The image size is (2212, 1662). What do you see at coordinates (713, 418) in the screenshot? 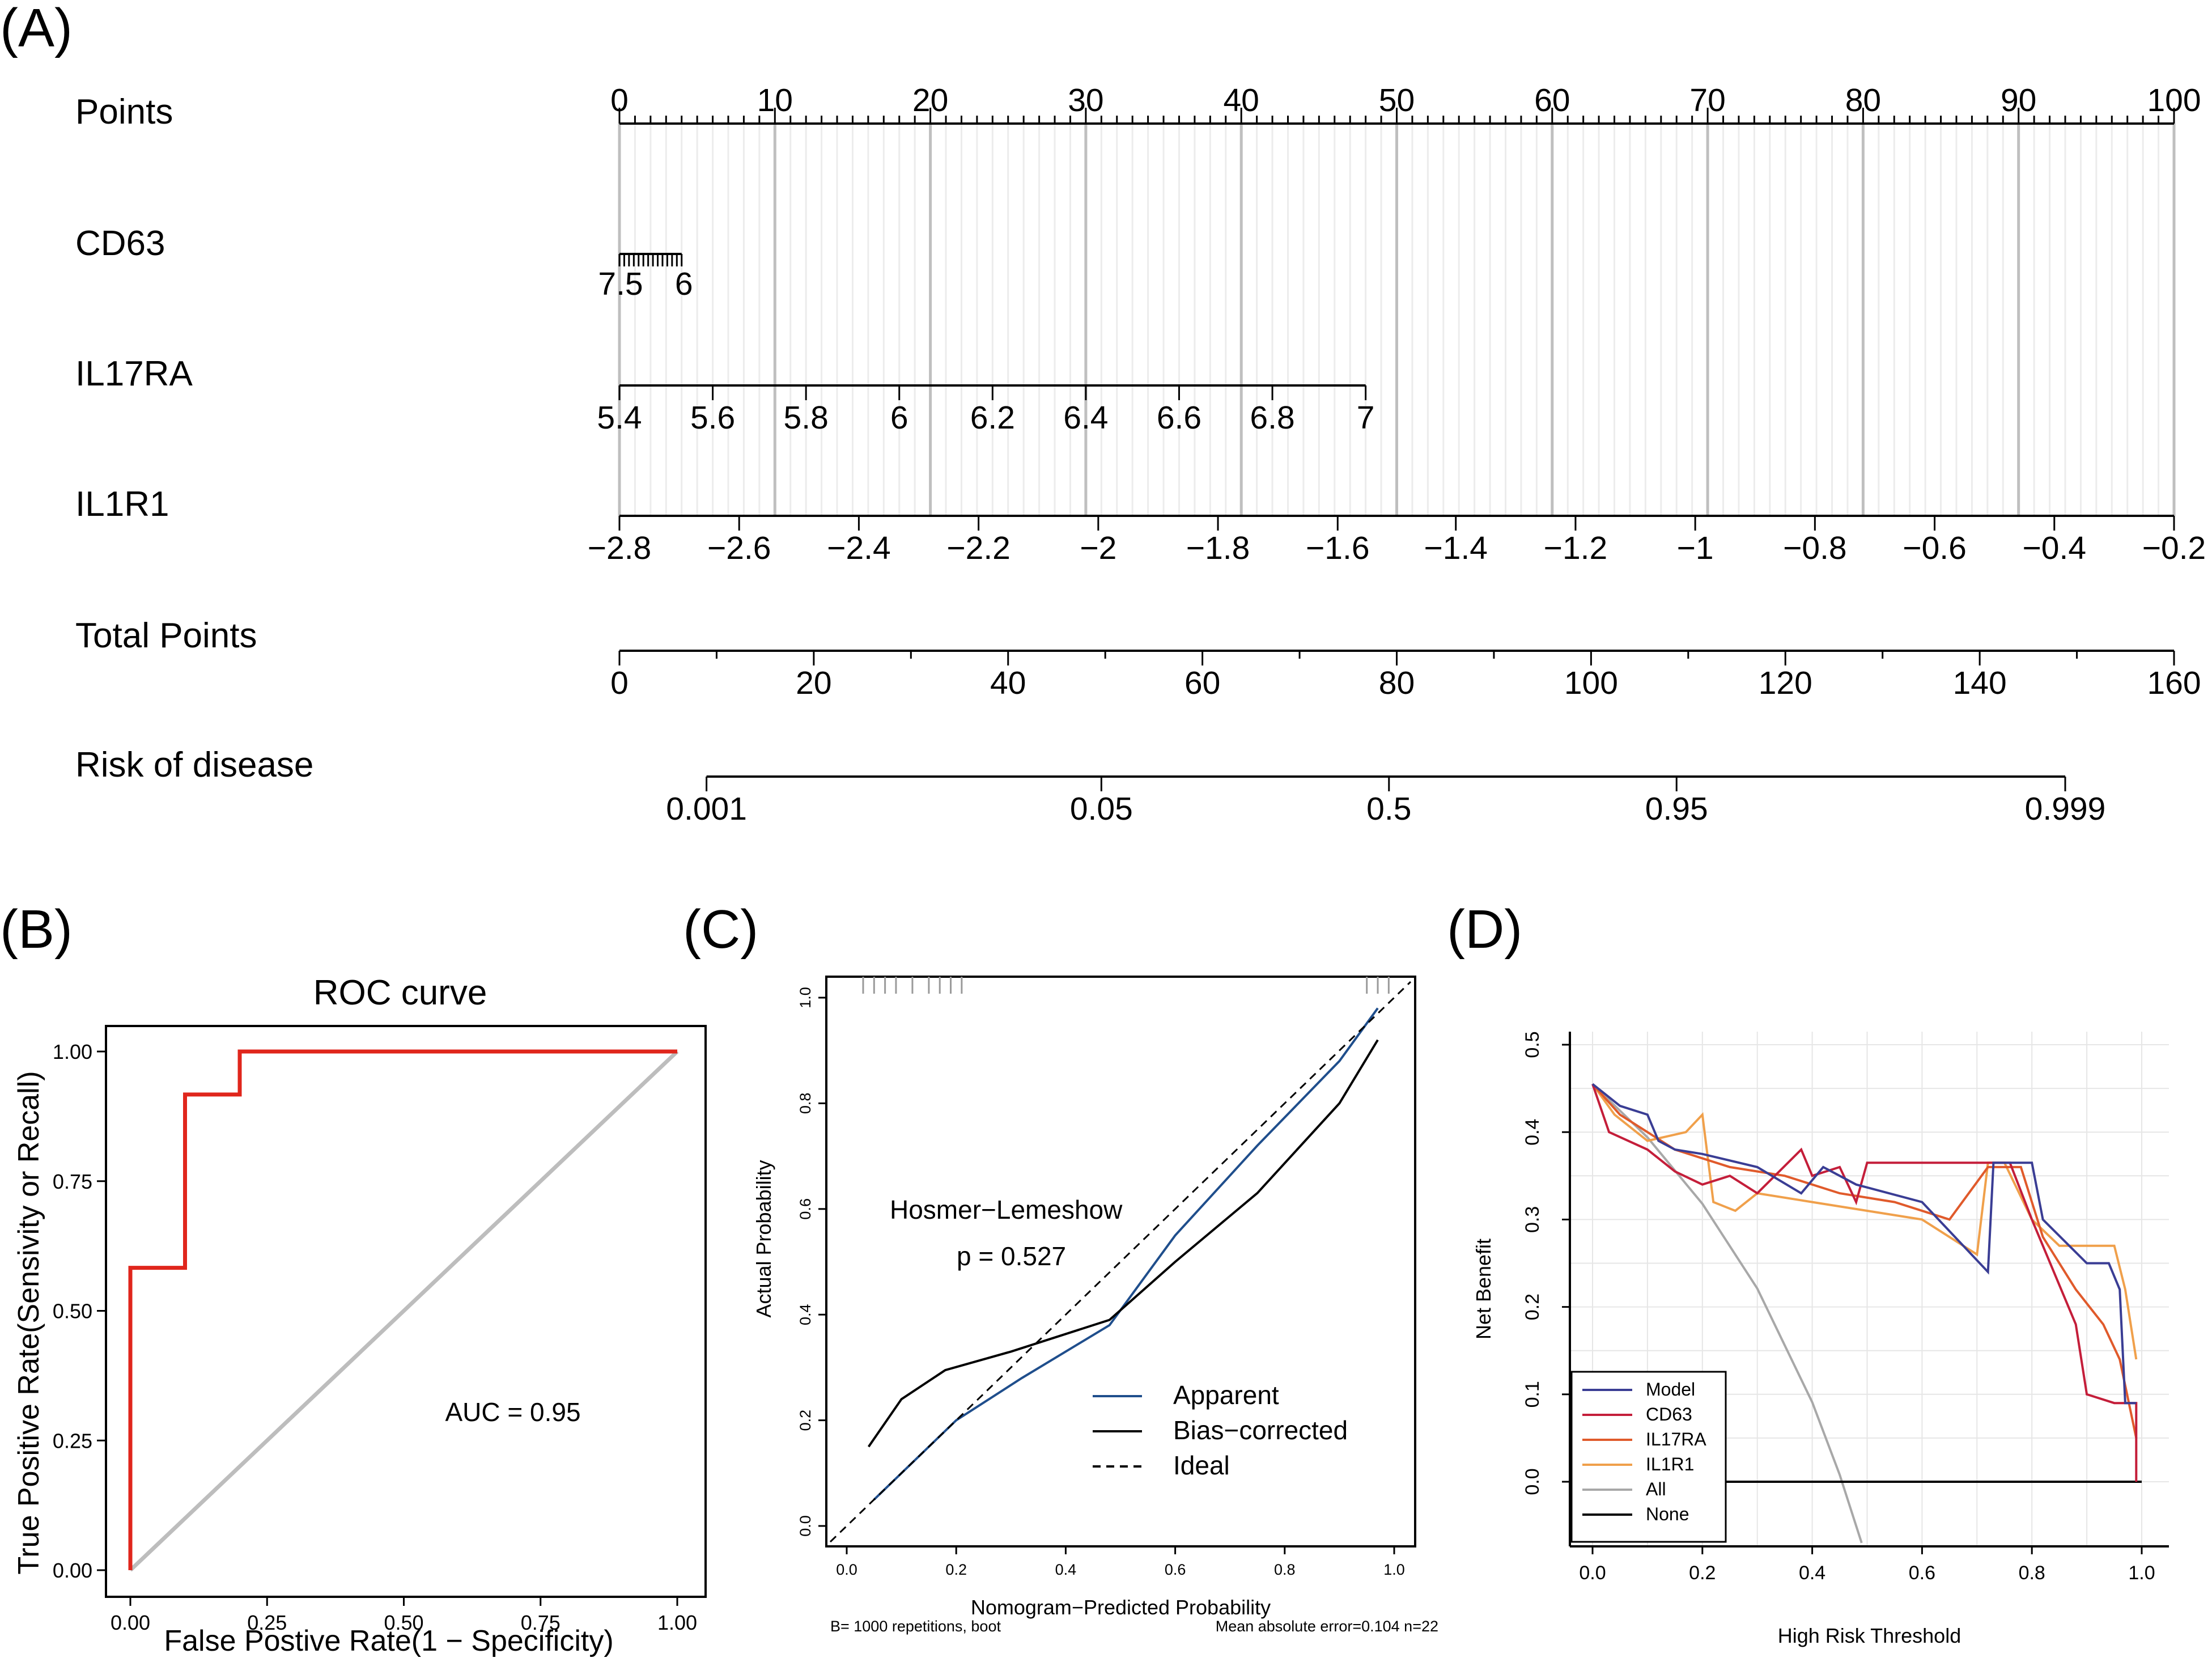
I see `il17ra-tick-label: 5.6` at bounding box center [713, 418].